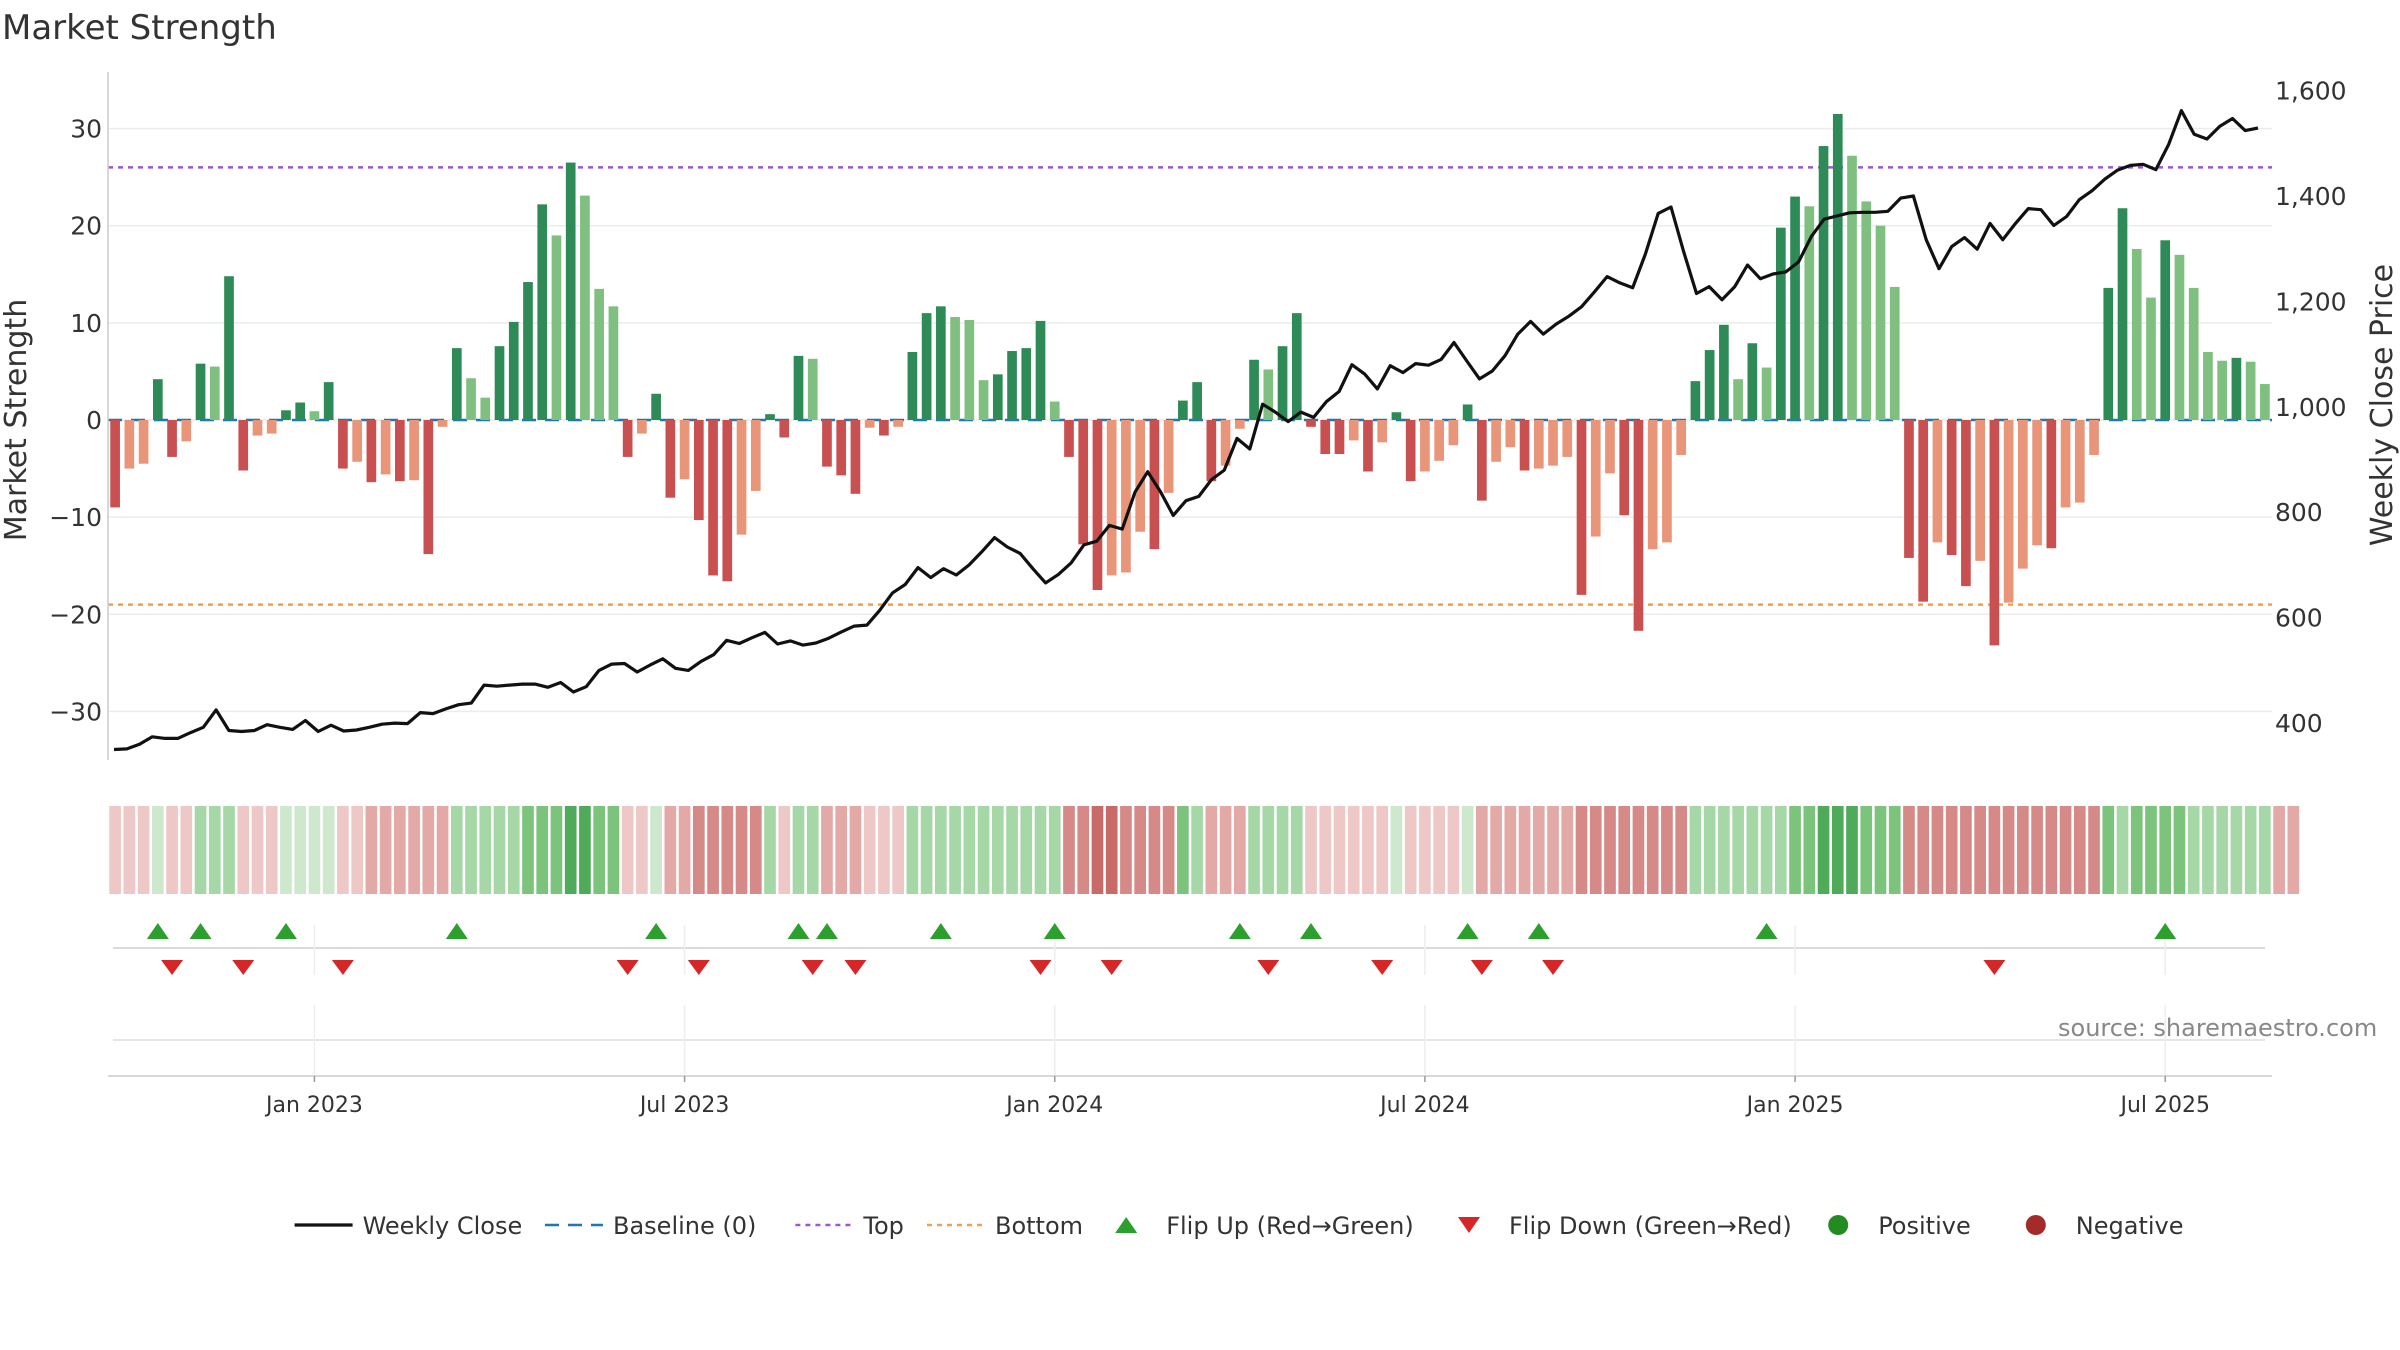  What do you see at coordinates (285, 931) in the screenshot?
I see `flip-up-marker` at bounding box center [285, 931].